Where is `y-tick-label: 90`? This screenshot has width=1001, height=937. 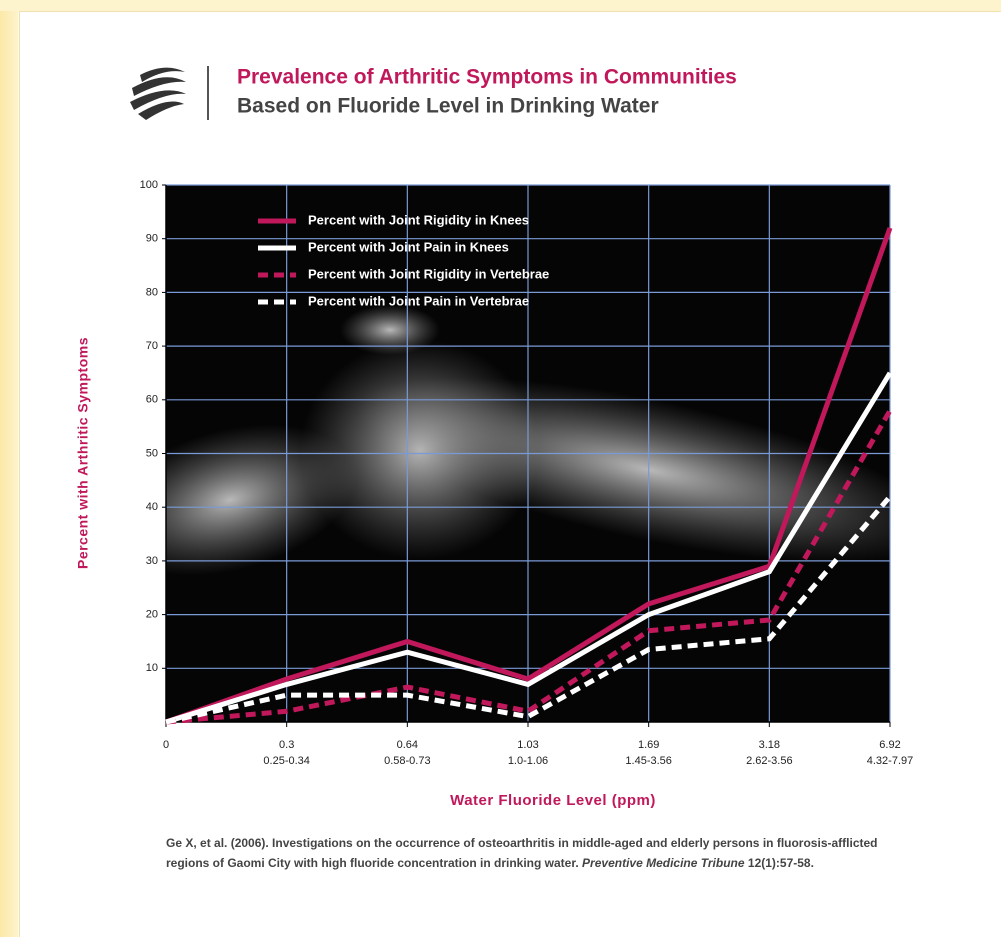
y-tick-label: 90 is located at coordinates (152, 239).